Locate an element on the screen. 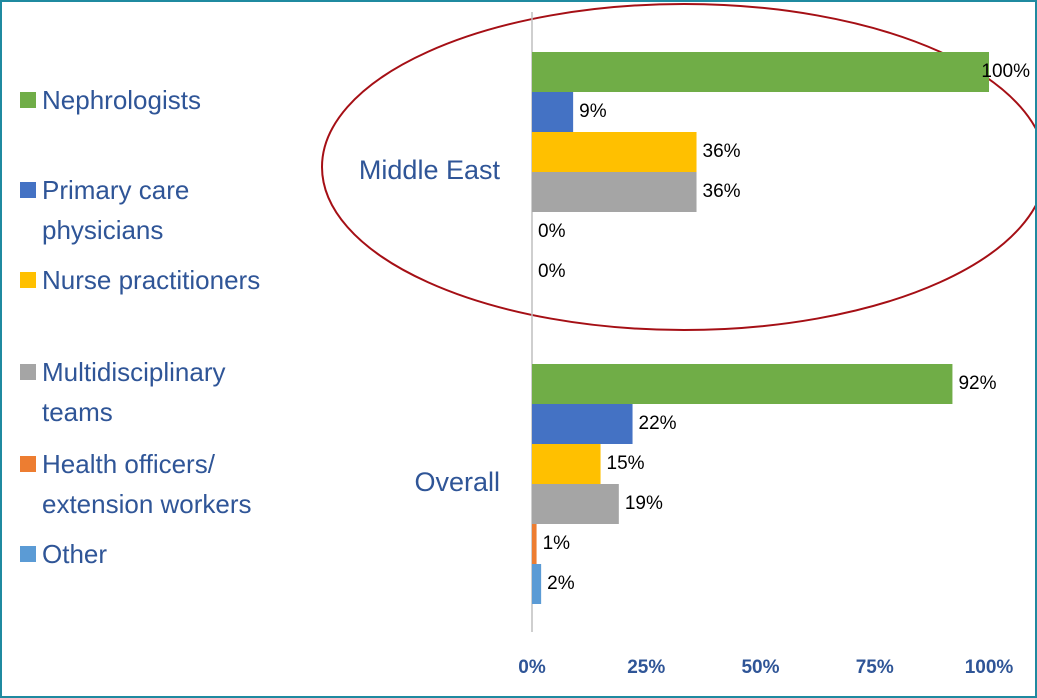 The width and height of the screenshot is (1037, 698). x-tick-label: 75% is located at coordinates (875, 667).